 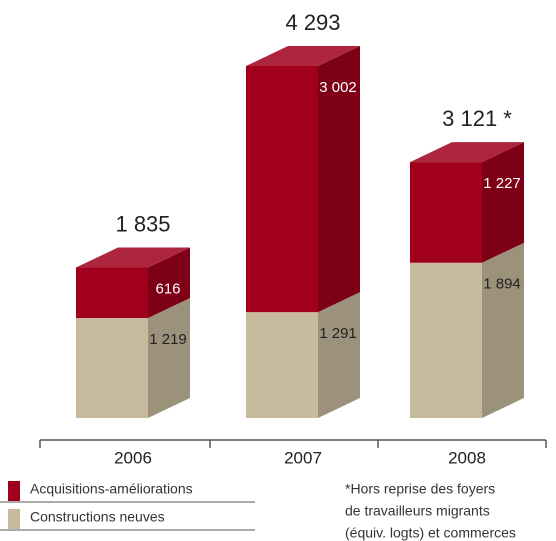 What do you see at coordinates (111, 489) in the screenshot?
I see `legend-label: Acquisitions-améliorations` at bounding box center [111, 489].